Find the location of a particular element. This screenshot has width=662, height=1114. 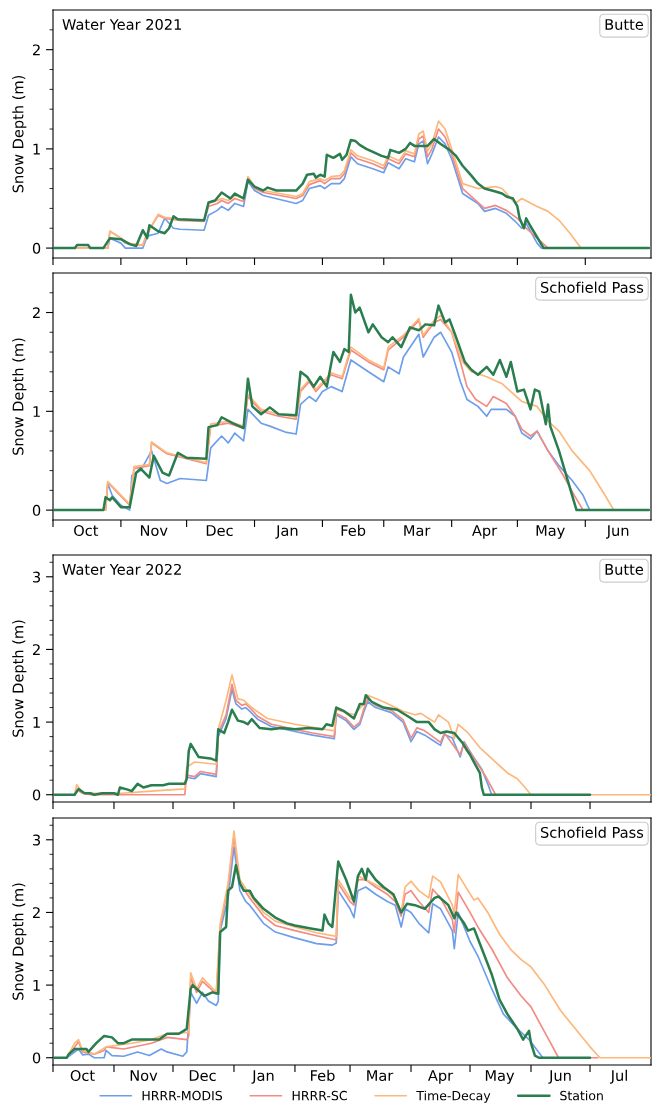

legend-label: HRRR-SC is located at coordinates (319, 1095).